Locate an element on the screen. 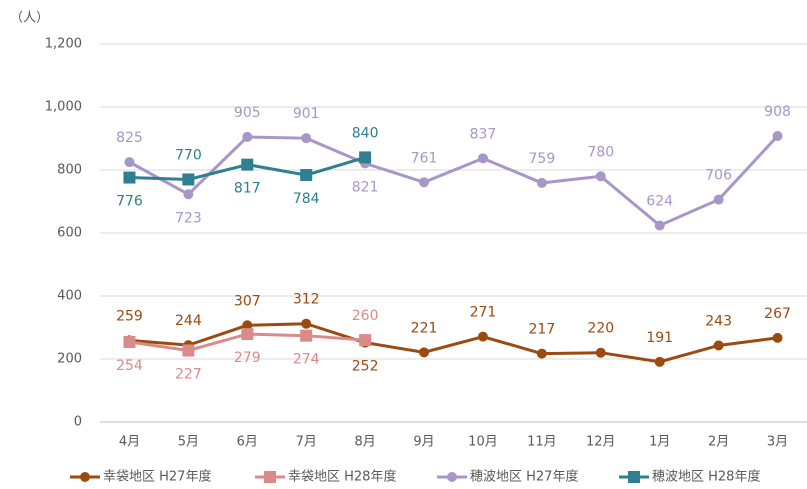 This screenshot has width=807, height=489. legend-label: 穂波地区 H27年度 is located at coordinates (524, 477).